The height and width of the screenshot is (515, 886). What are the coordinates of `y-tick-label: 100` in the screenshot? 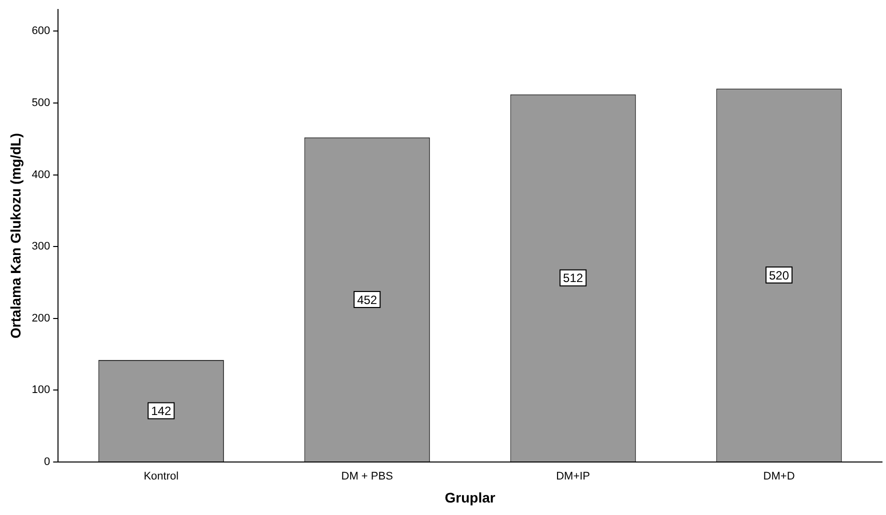 It's located at (41, 390).